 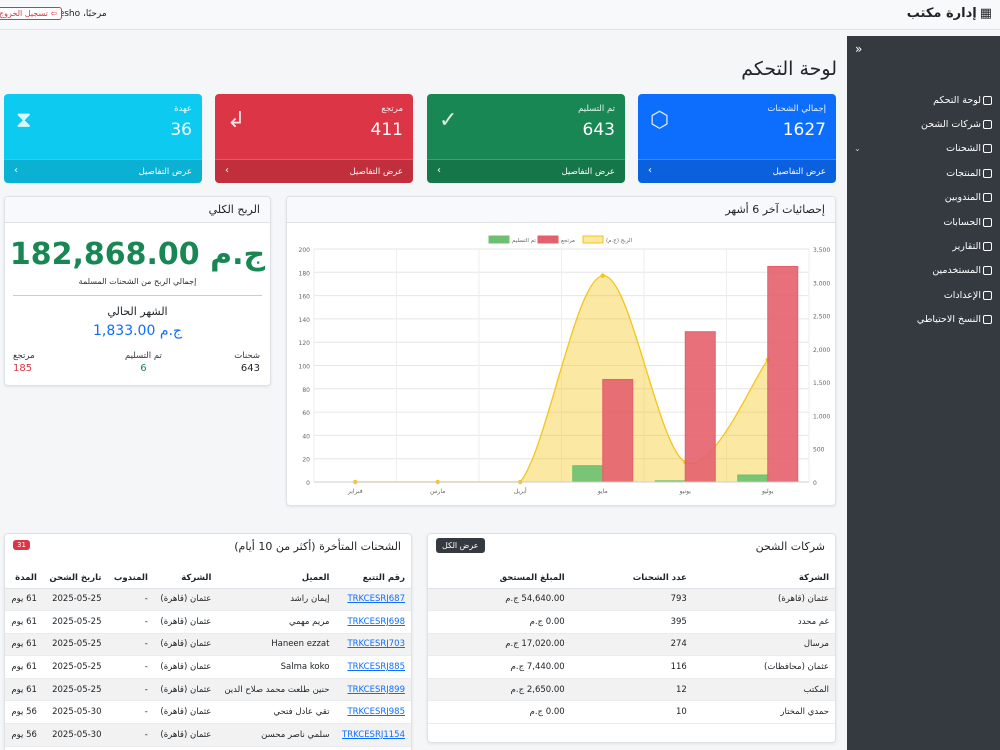 What do you see at coordinates (987, 173) in the screenshot?
I see `bag-icon` at bounding box center [987, 173].